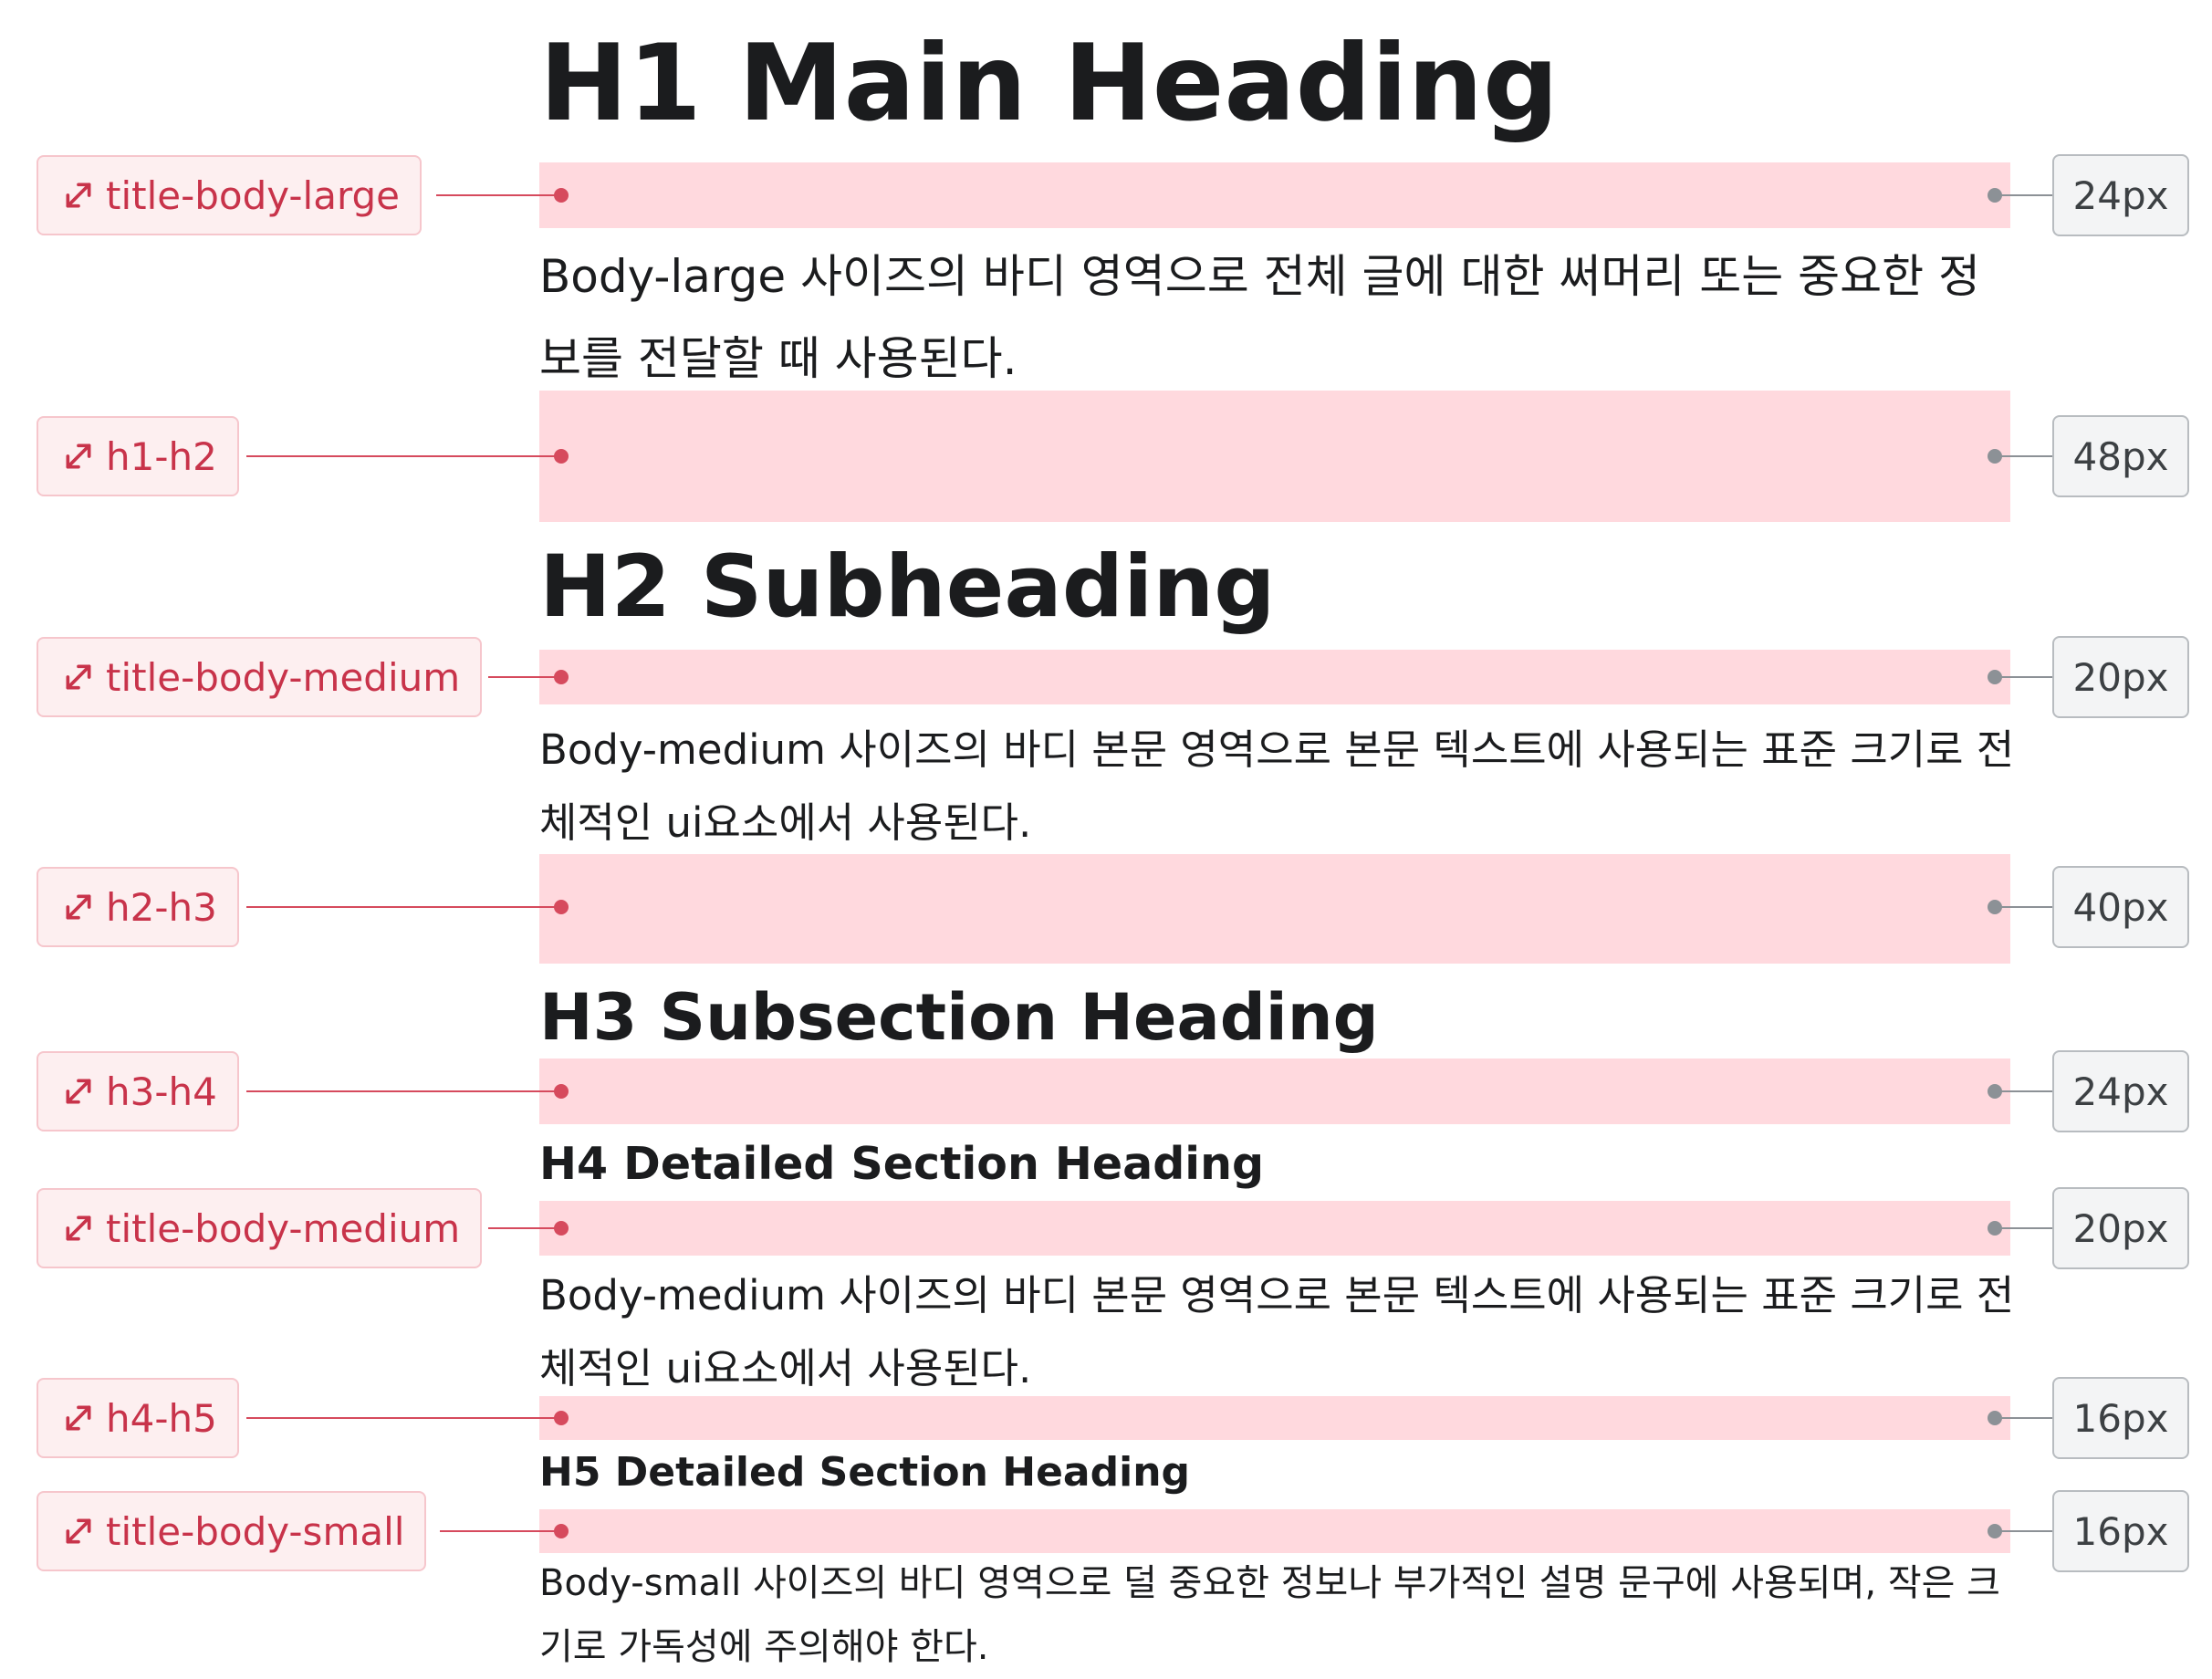 This screenshot has height=1679, width=2212. I want to click on h3-heading: H3 Subsection Heading, so click(959, 1017).